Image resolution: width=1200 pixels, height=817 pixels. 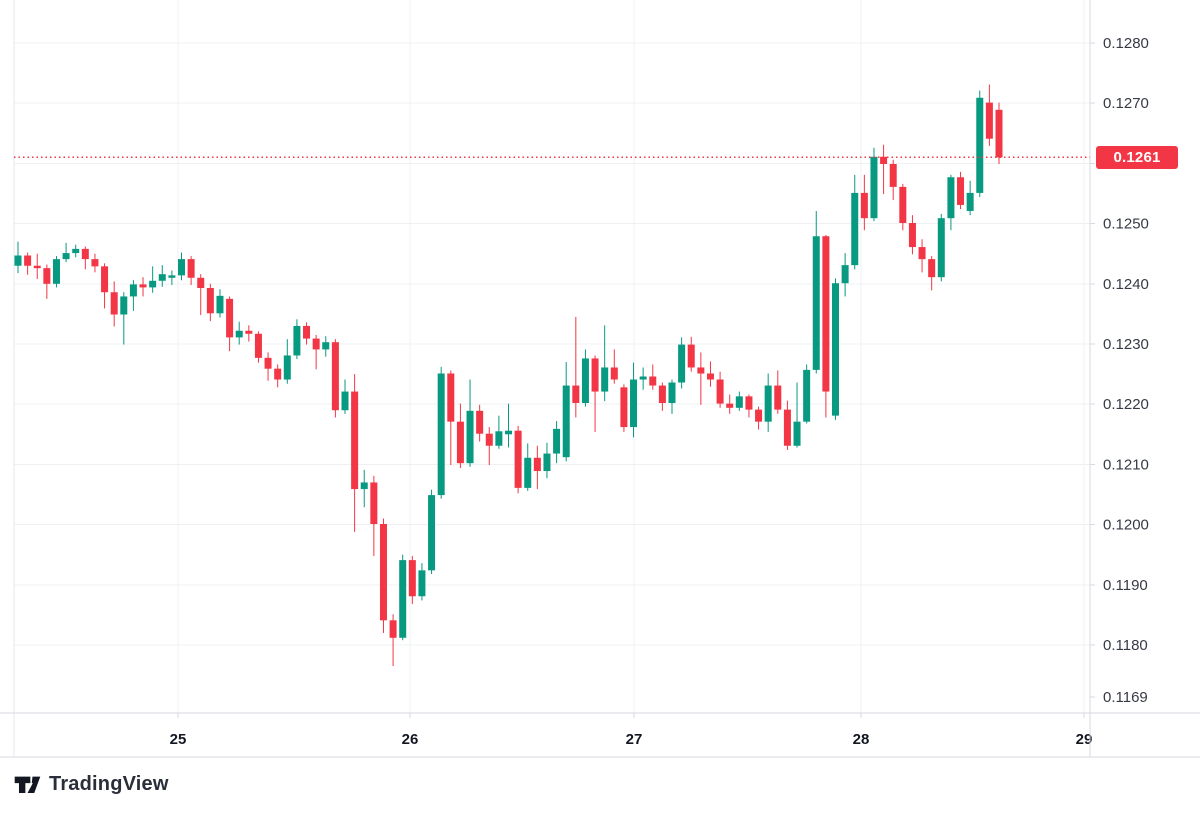 What do you see at coordinates (1125, 645) in the screenshot?
I see `y-axis-label: 0.1180` at bounding box center [1125, 645].